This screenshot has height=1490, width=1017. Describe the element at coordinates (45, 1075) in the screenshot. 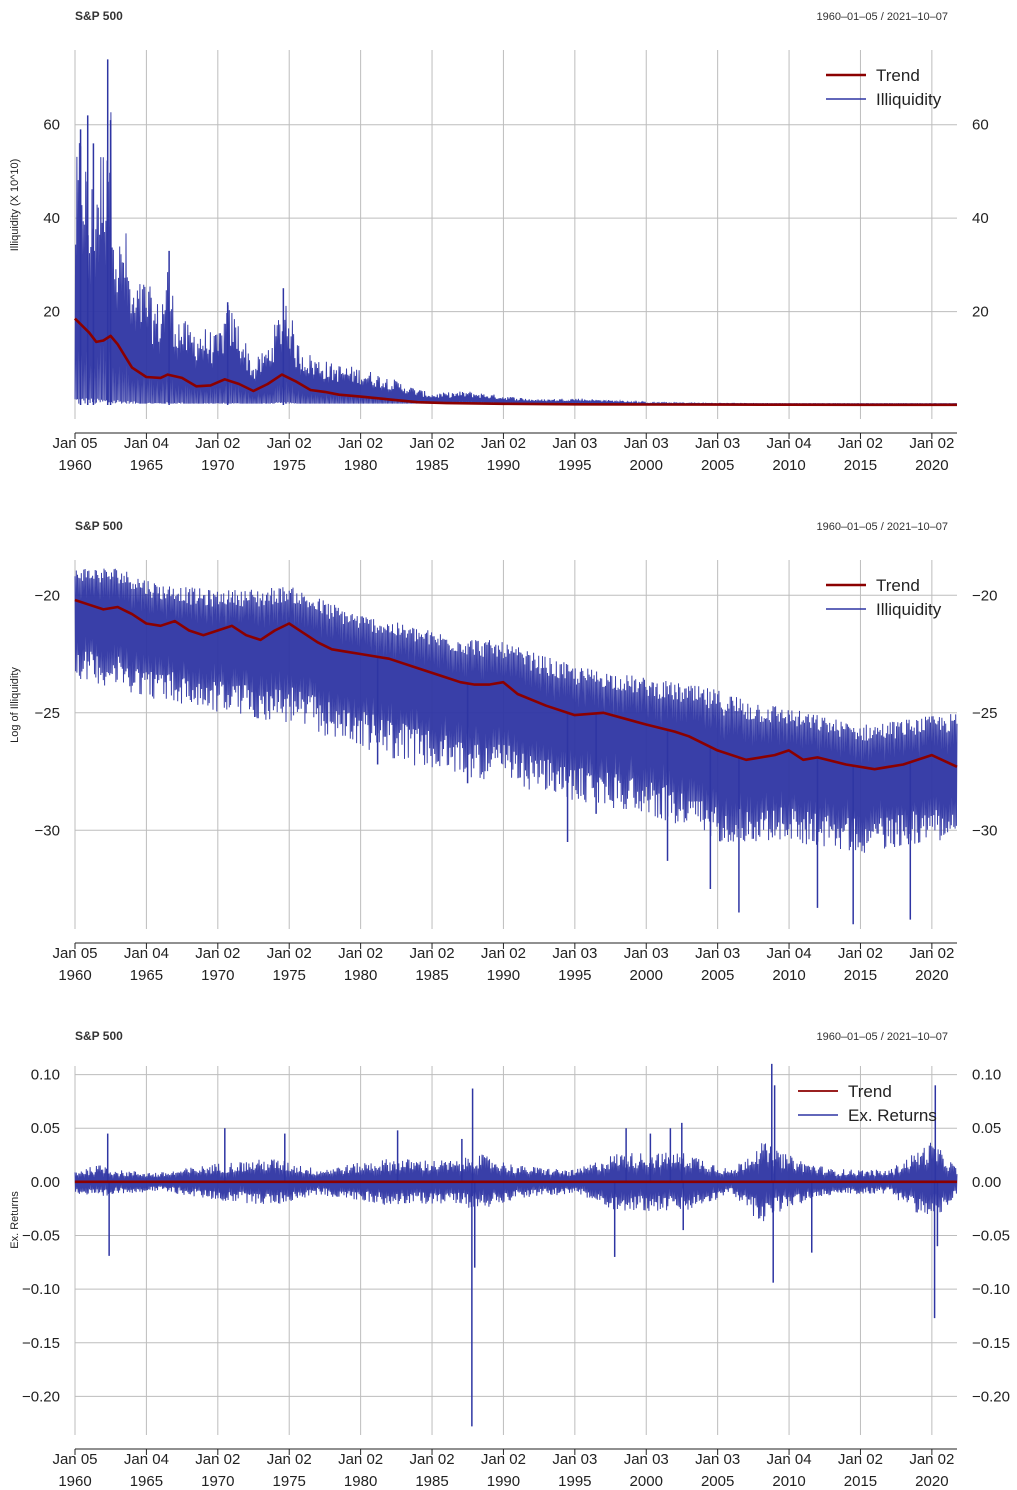

I see `y-tick-label-left: 0.10` at that location.